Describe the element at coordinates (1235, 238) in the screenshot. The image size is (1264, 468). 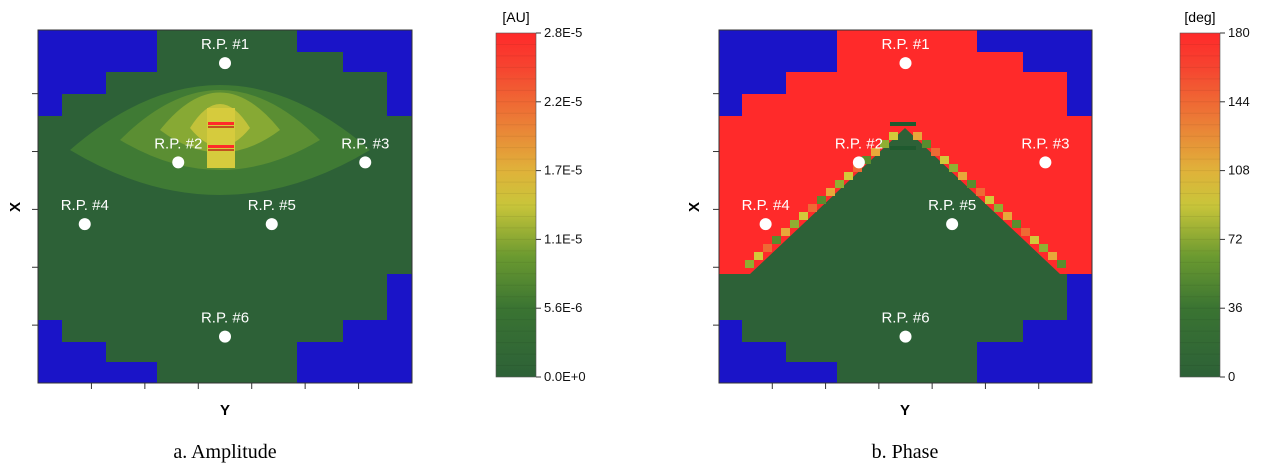
I see `colorbar-tick-label: 72` at that location.